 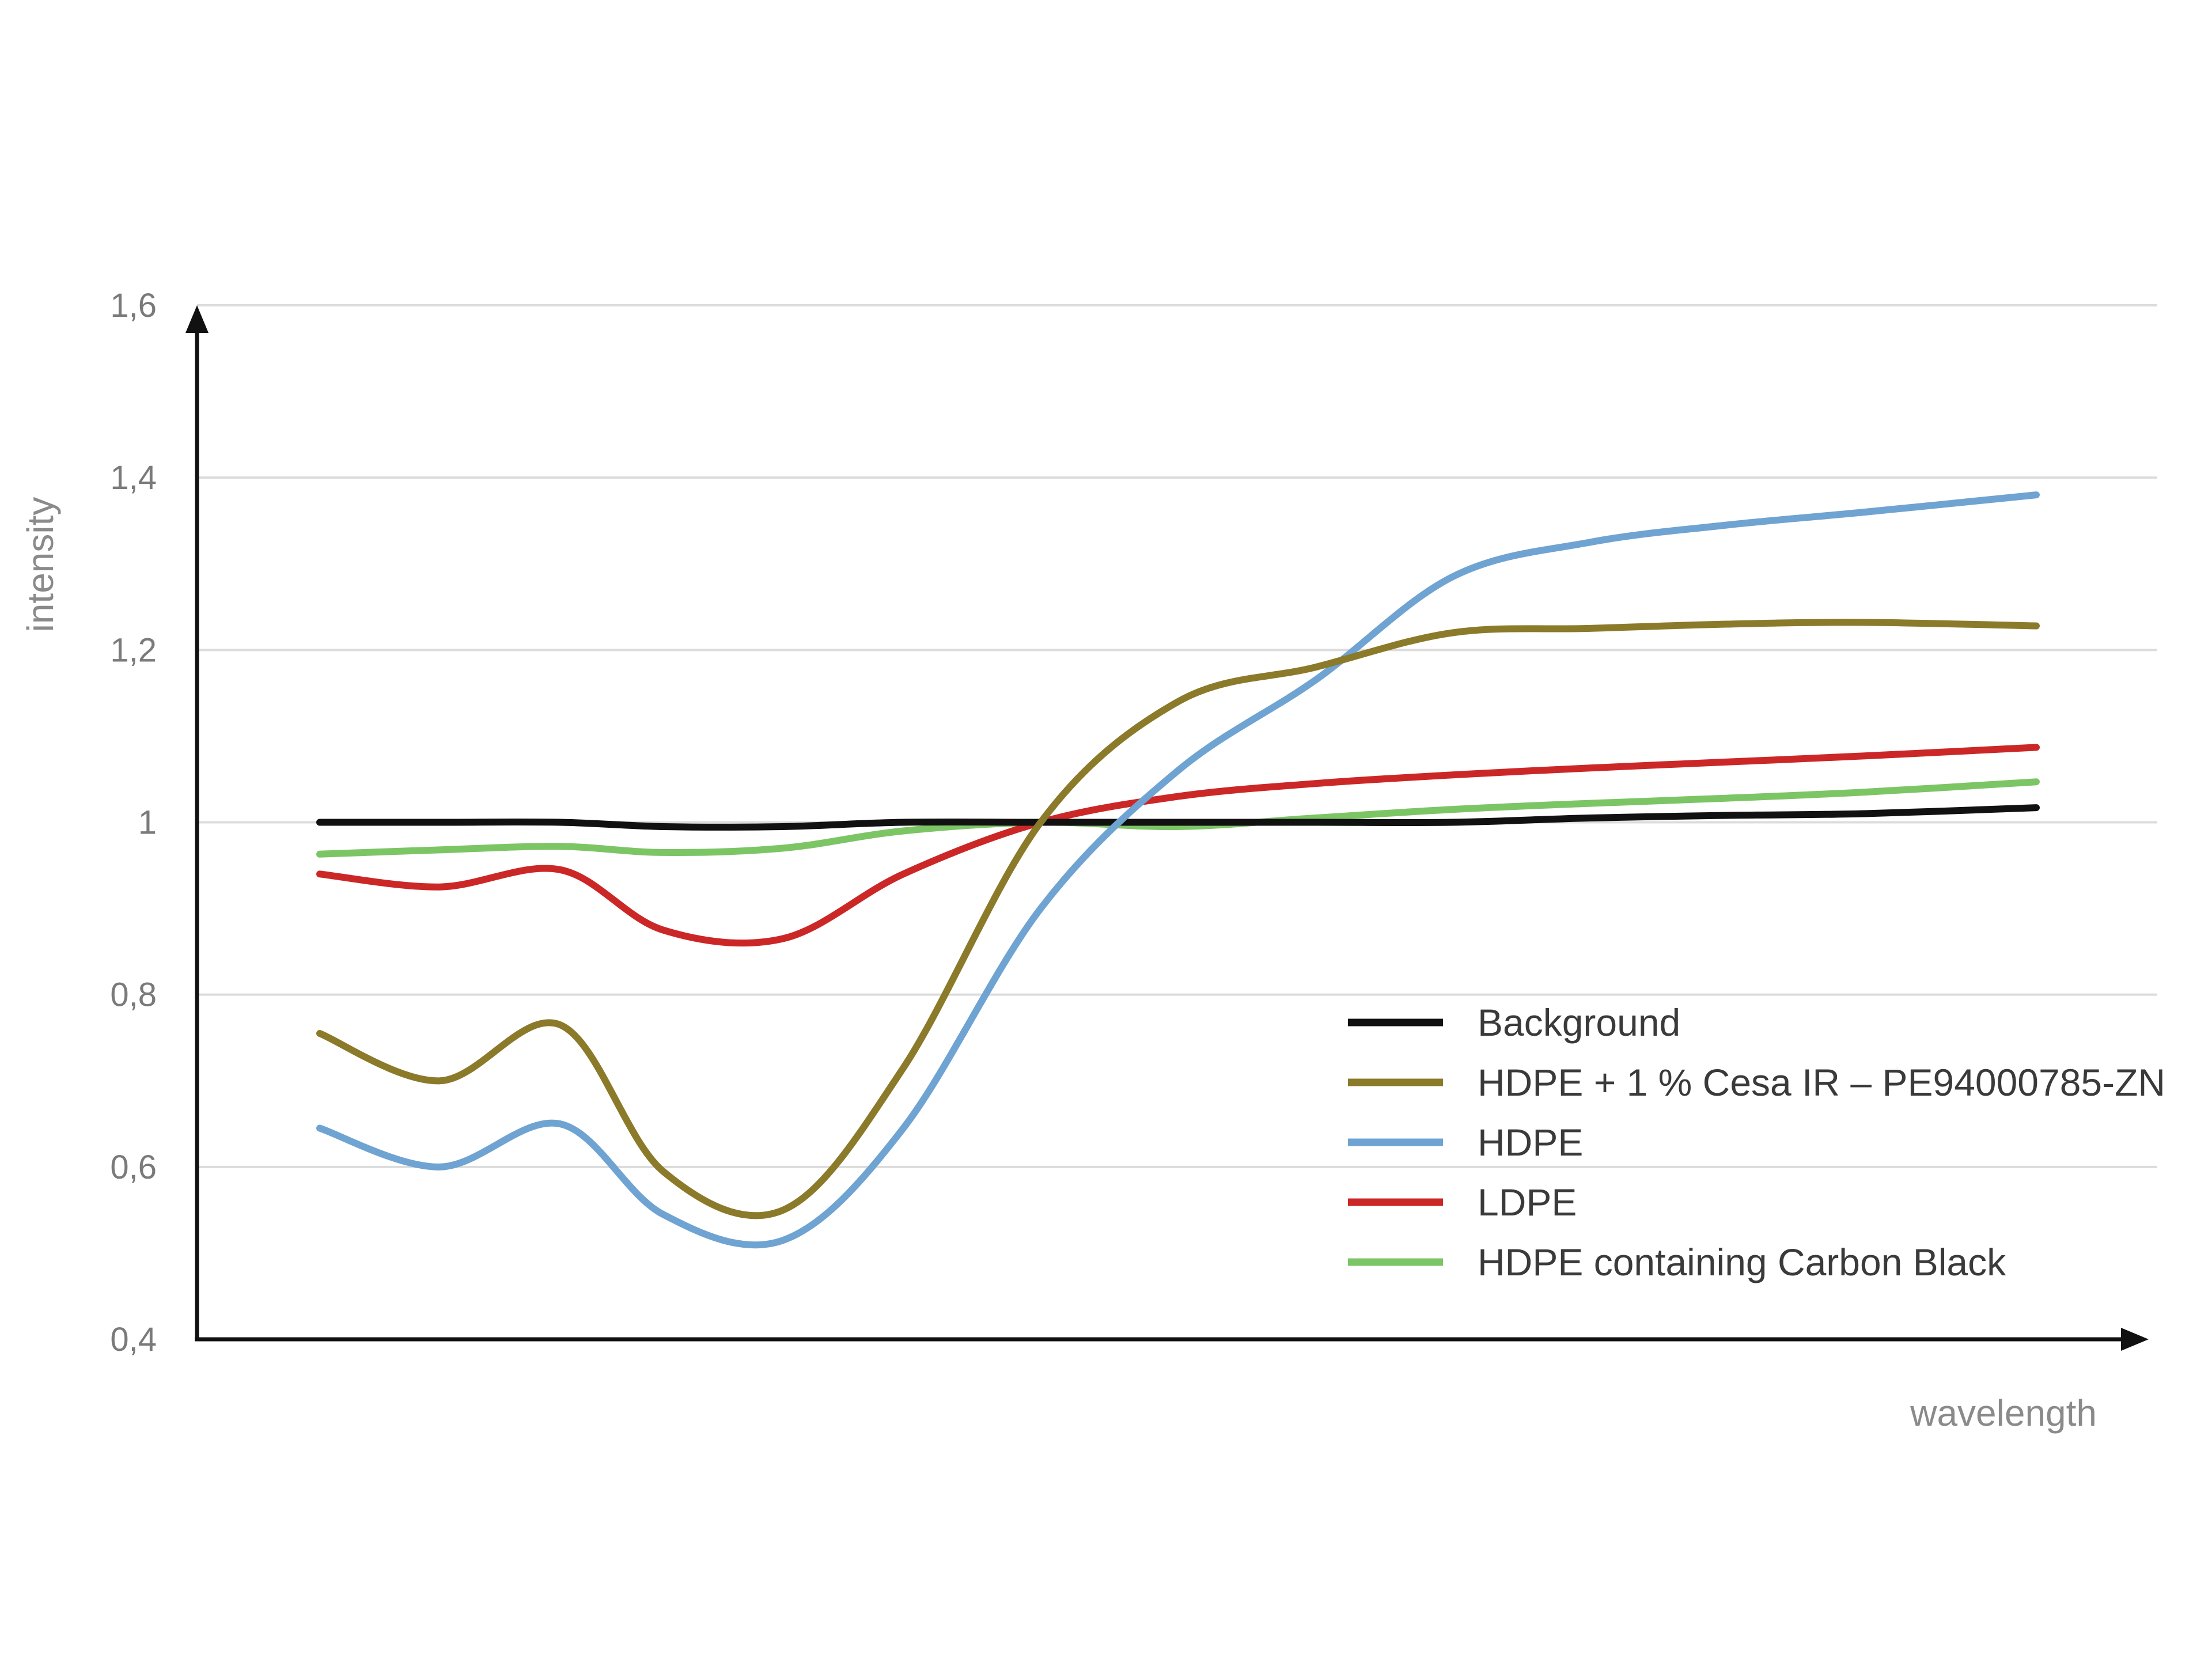 What do you see at coordinates (133, 305) in the screenshot?
I see `y-tick-label: 1,6` at bounding box center [133, 305].